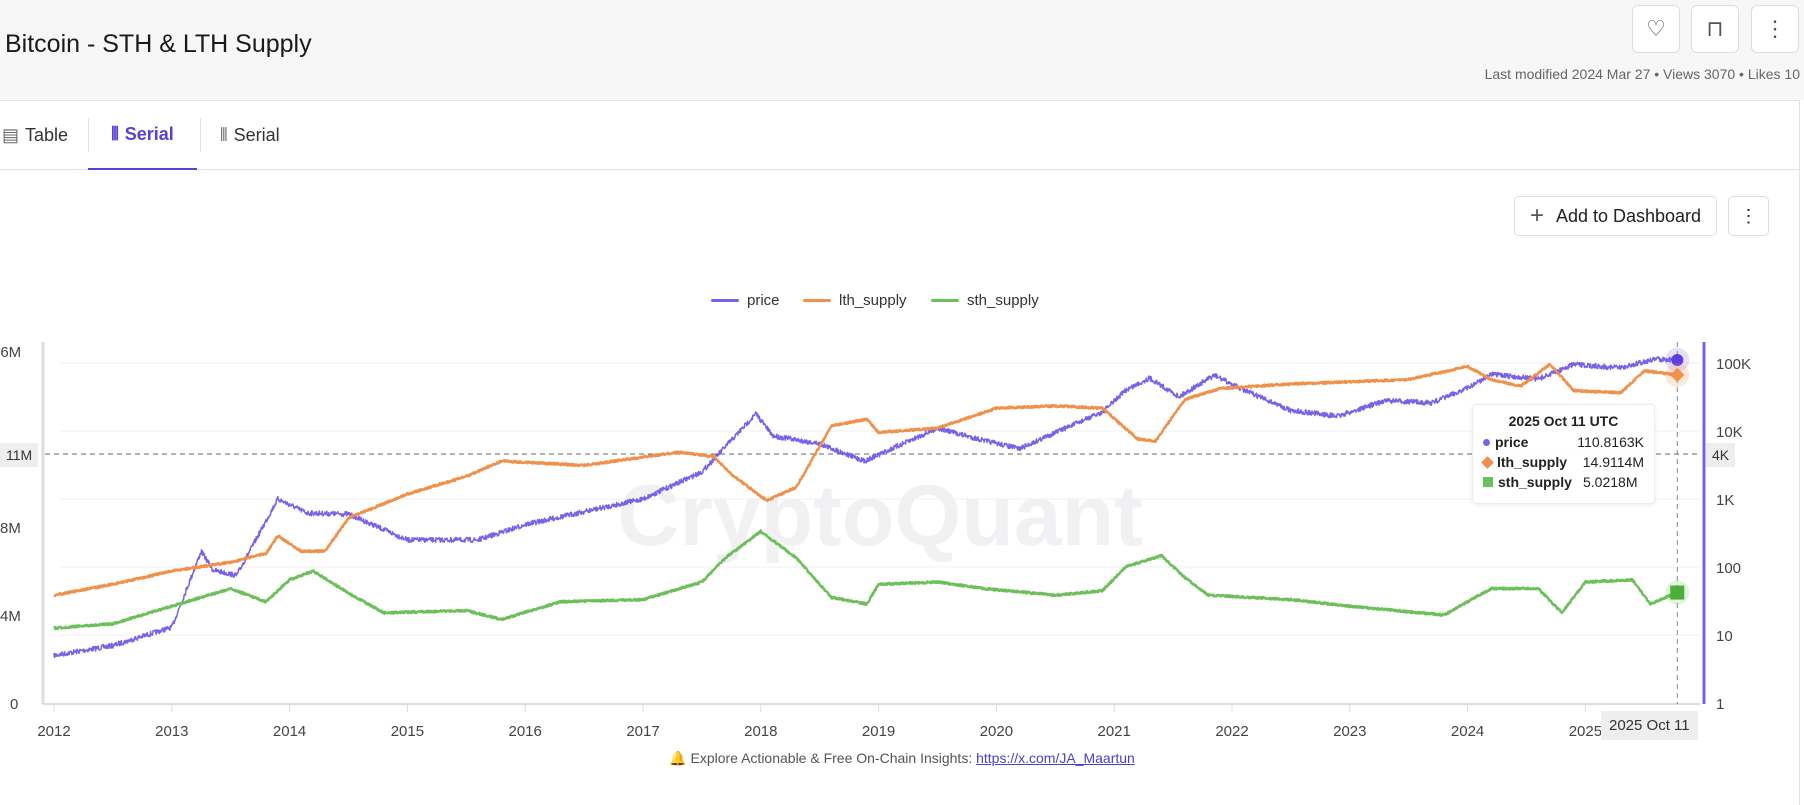 Image resolution: width=1804 pixels, height=805 pixels. Describe the element at coordinates (1585, 731) in the screenshot. I see `x-tick-label: 2025` at that location.